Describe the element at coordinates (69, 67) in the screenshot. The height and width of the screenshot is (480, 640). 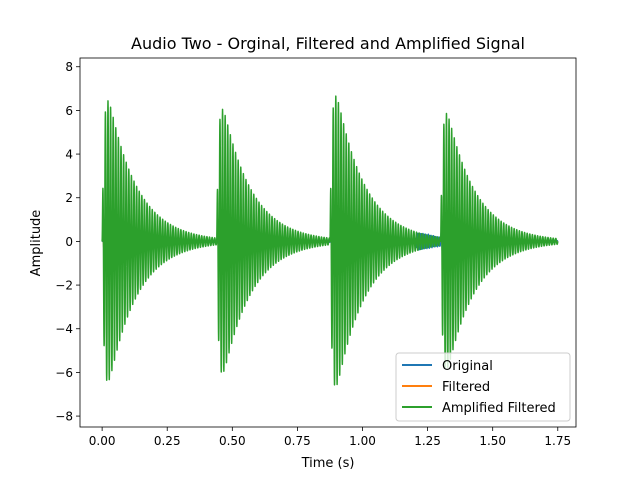
I see `y-tick-label: 8` at that location.